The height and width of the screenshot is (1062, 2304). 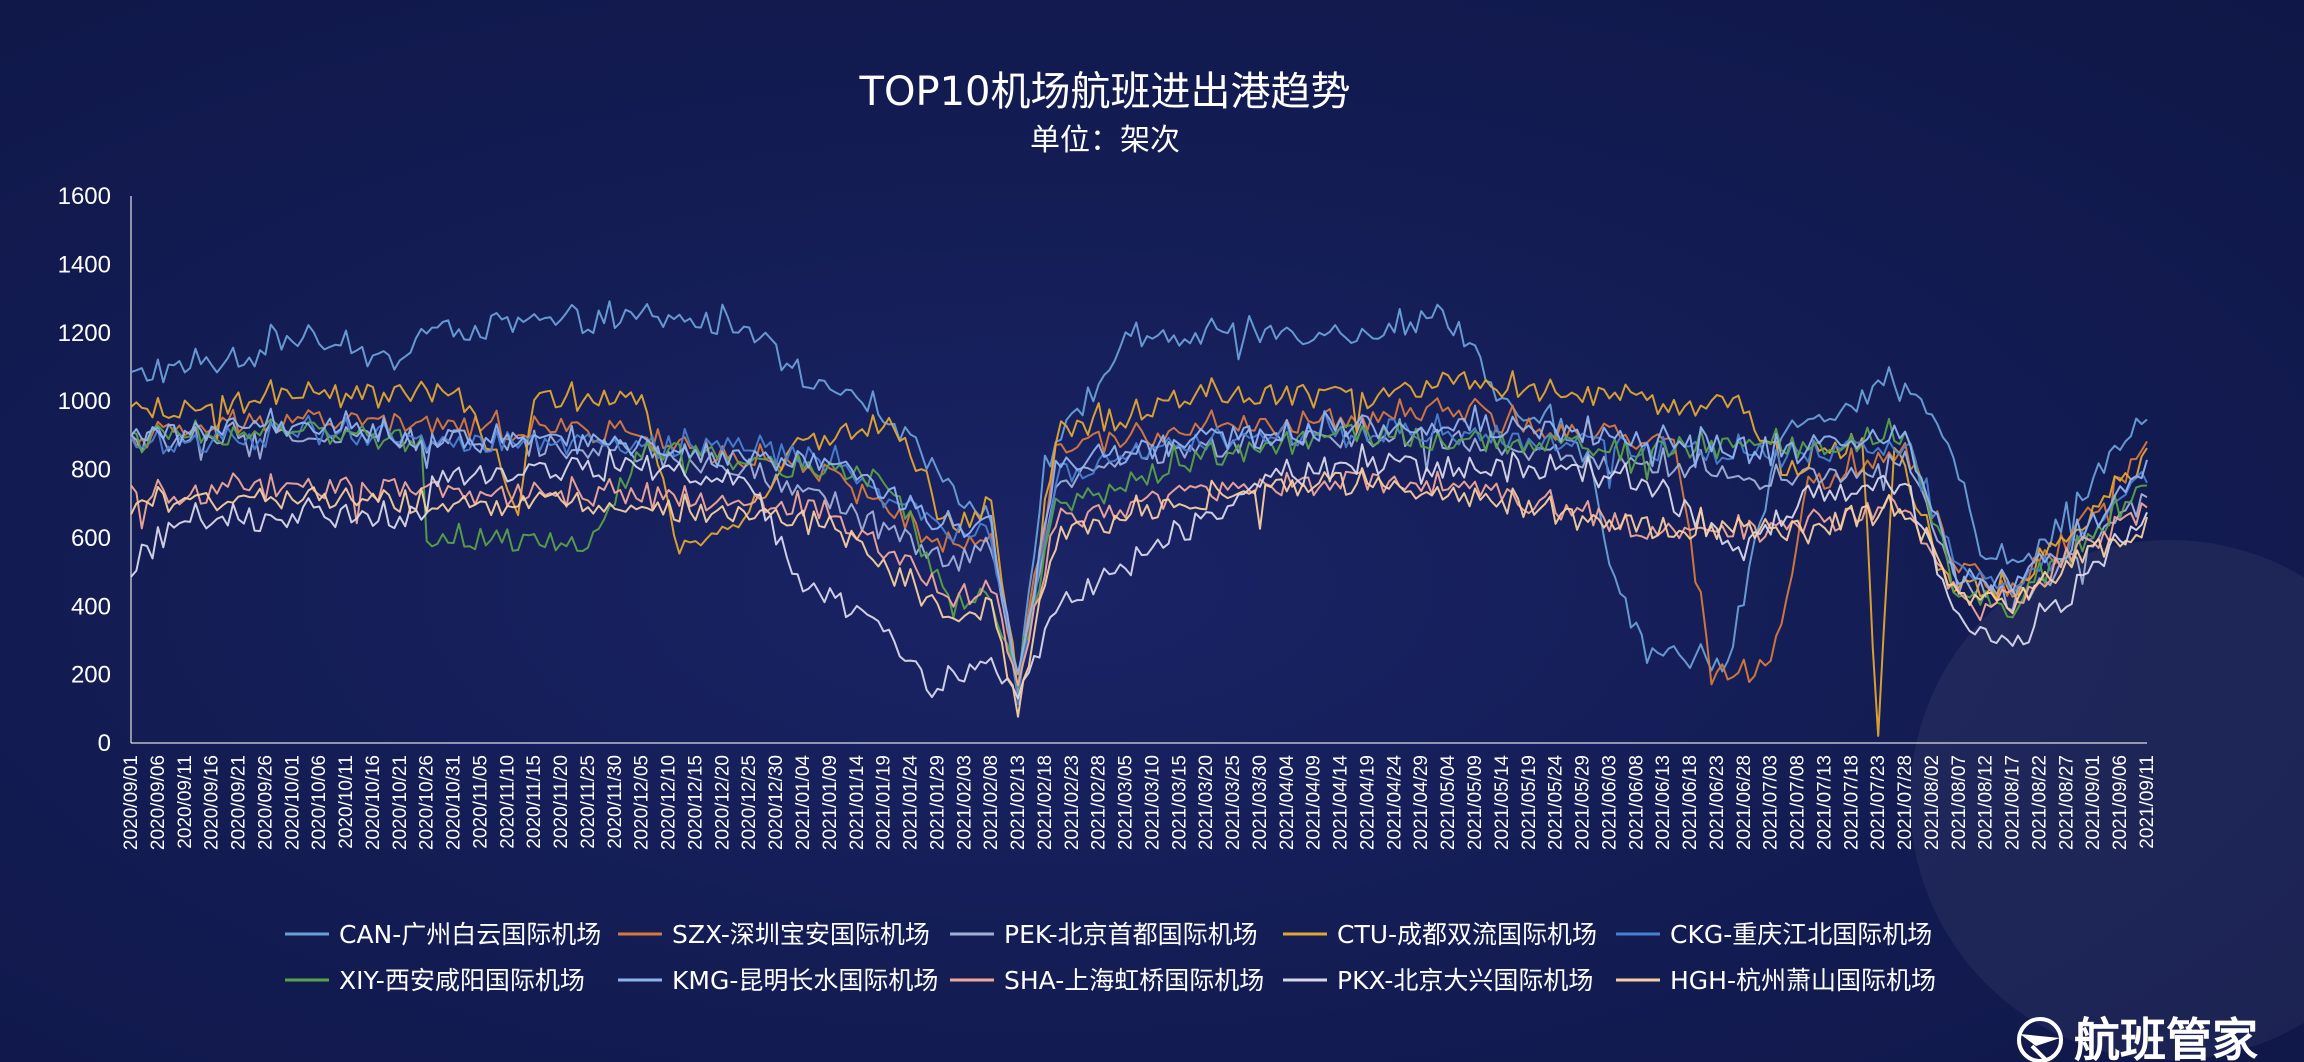 I want to click on legend-label: CTU-成都双流国际机场, so click(x=1467, y=934).